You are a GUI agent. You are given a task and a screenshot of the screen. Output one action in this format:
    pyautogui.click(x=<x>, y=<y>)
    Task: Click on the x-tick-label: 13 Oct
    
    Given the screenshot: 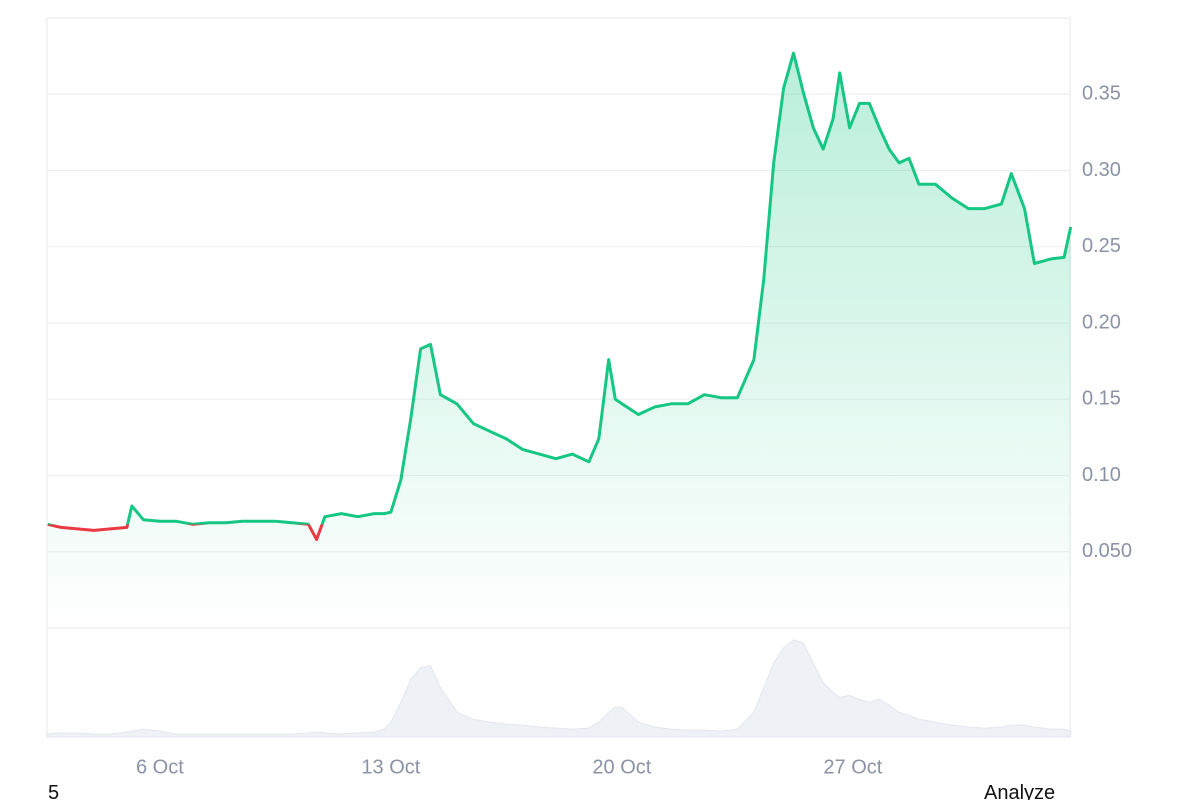 What is the action you would take?
    pyautogui.click(x=390, y=767)
    